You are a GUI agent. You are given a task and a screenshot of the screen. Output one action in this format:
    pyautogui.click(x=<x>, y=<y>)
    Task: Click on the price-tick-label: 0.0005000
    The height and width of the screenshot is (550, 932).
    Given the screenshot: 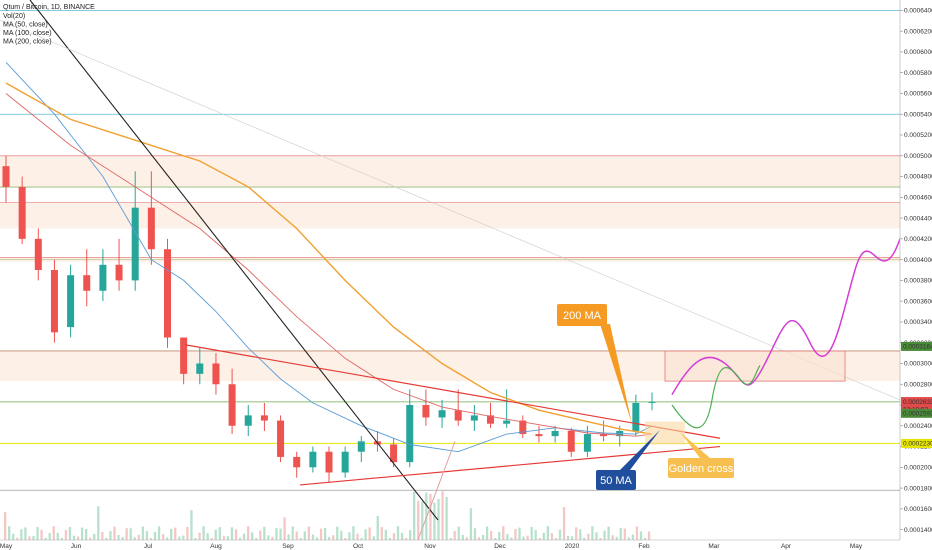 What is the action you would take?
    pyautogui.click(x=918, y=156)
    